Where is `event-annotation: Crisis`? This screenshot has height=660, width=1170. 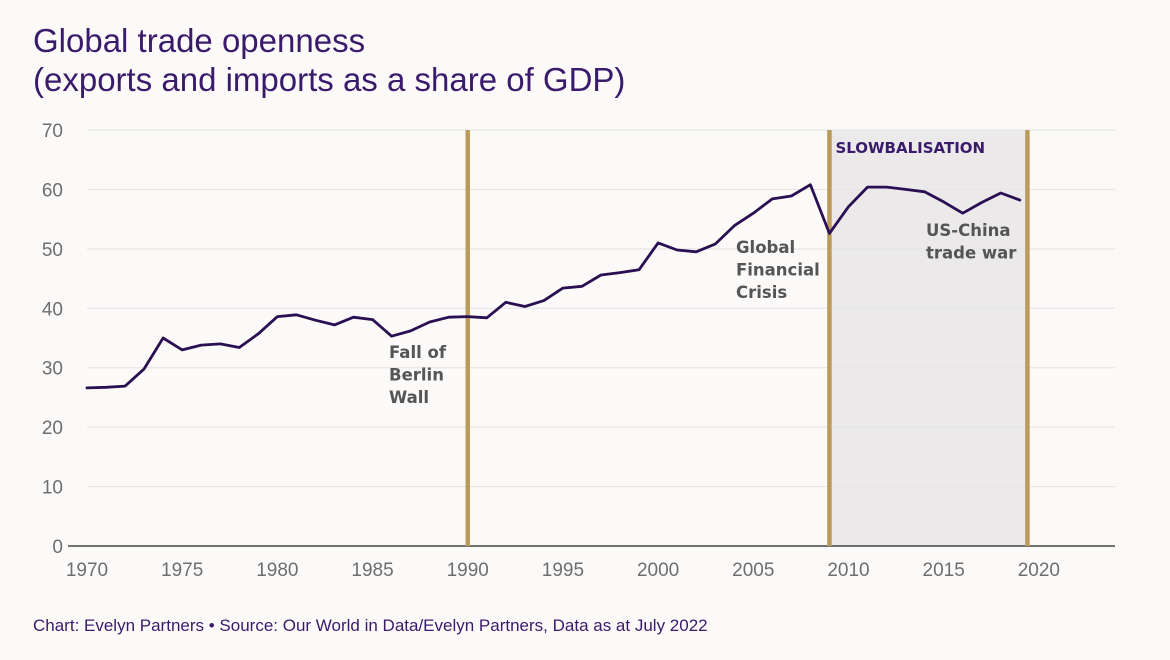 event-annotation: Crisis is located at coordinates (761, 292).